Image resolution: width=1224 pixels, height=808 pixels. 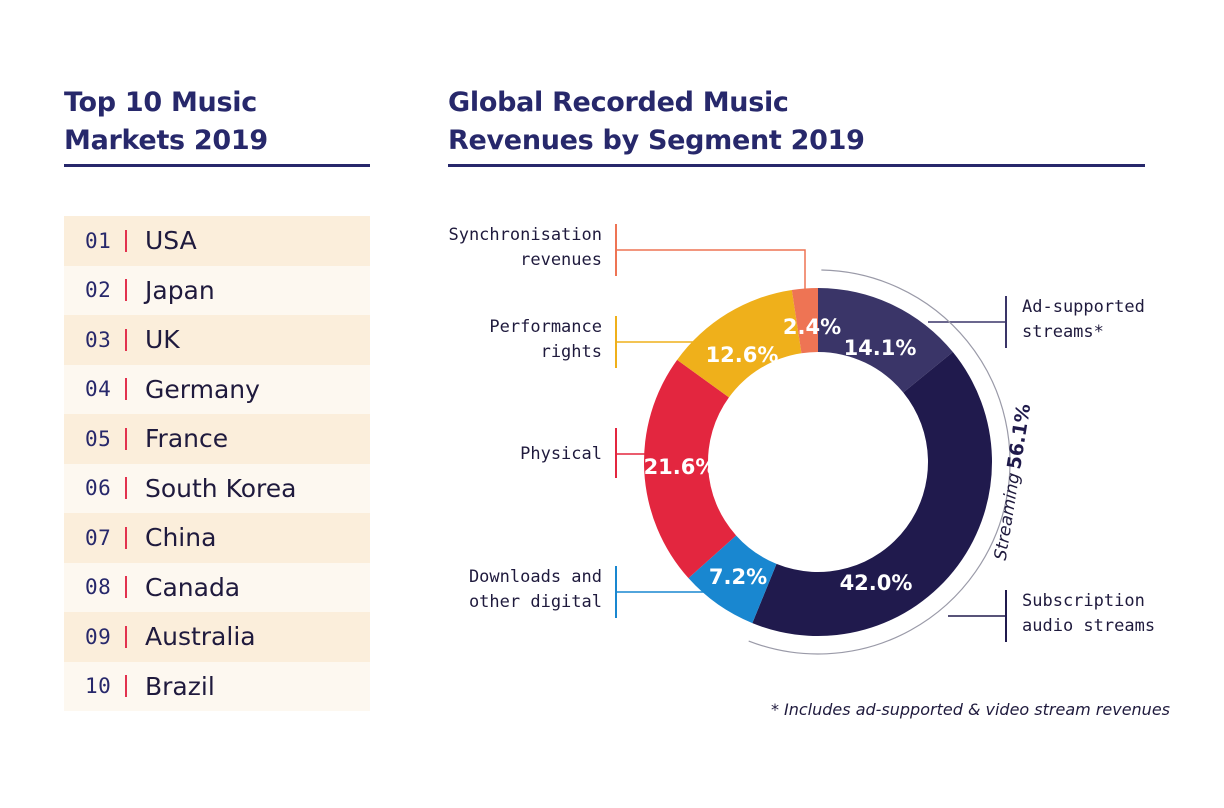 What do you see at coordinates (545, 327) in the screenshot?
I see `category-label: Performance` at bounding box center [545, 327].